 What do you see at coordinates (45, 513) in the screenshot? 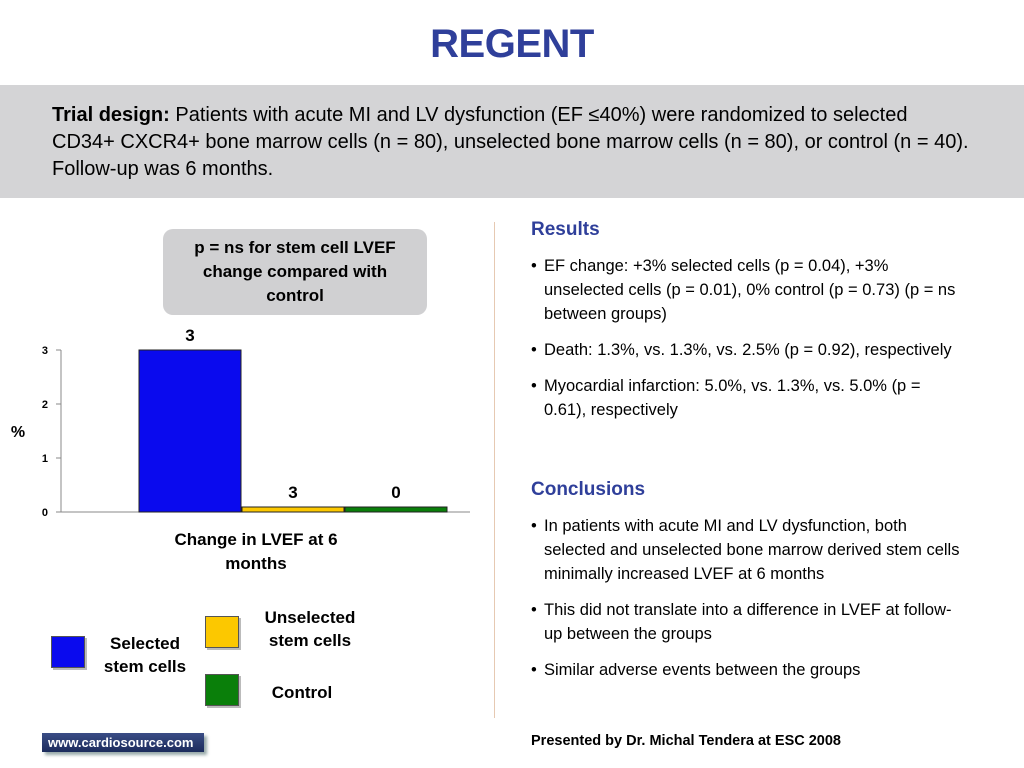
I see `y-tick-label: 0` at bounding box center [45, 513].